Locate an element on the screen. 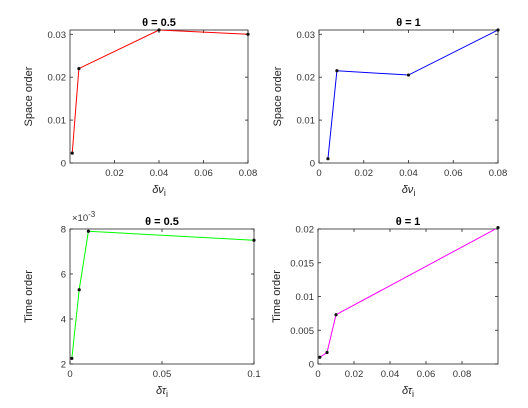 The image size is (528, 408). y-tick-label: 4 is located at coordinates (63, 320).